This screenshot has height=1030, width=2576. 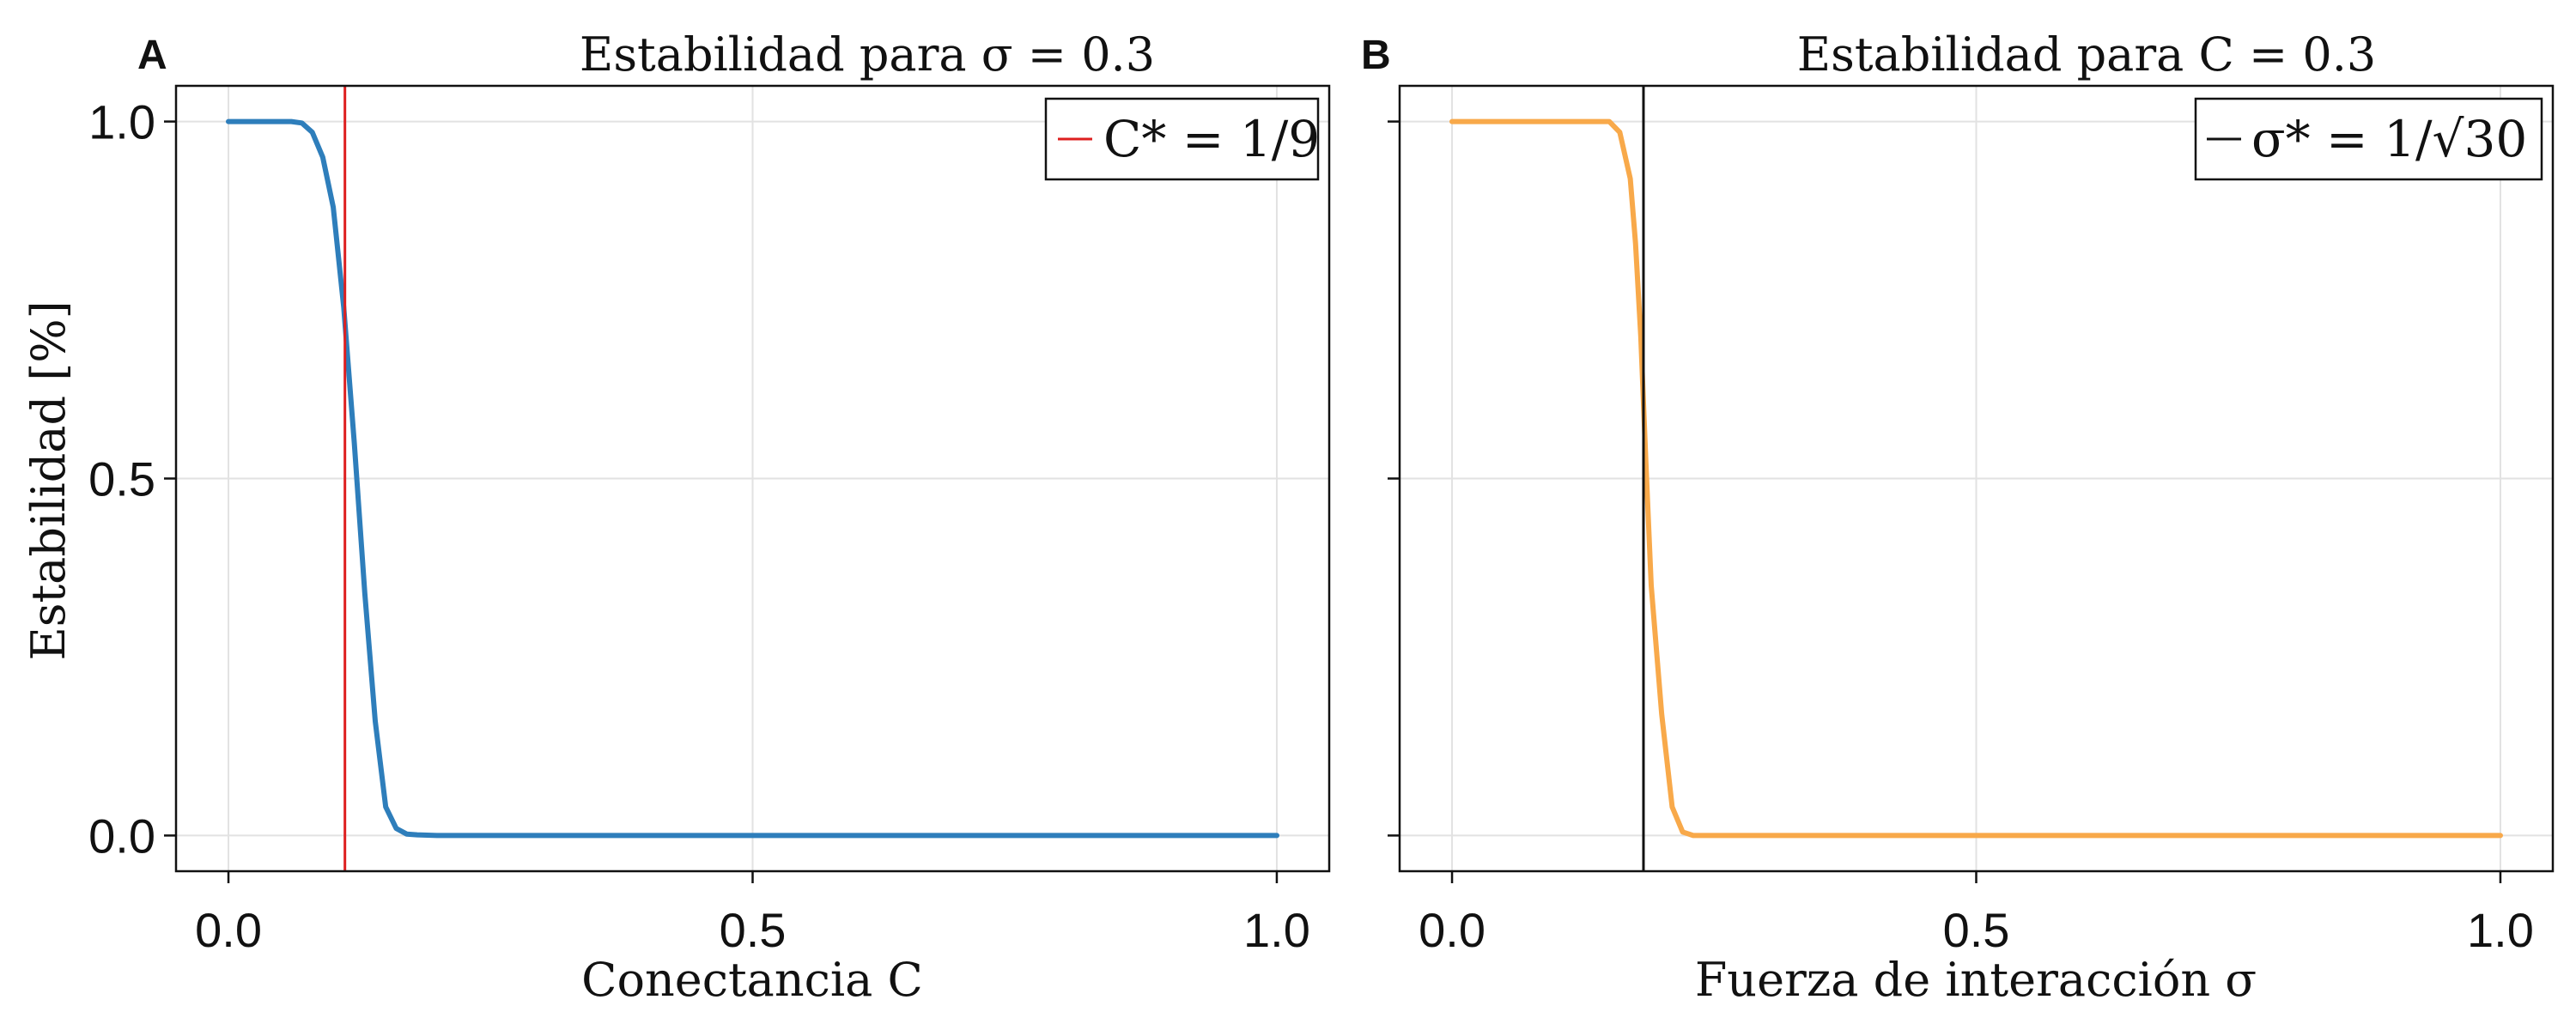 I want to click on panel-a-legend: C* = 1/9, so click(x=1182, y=139).